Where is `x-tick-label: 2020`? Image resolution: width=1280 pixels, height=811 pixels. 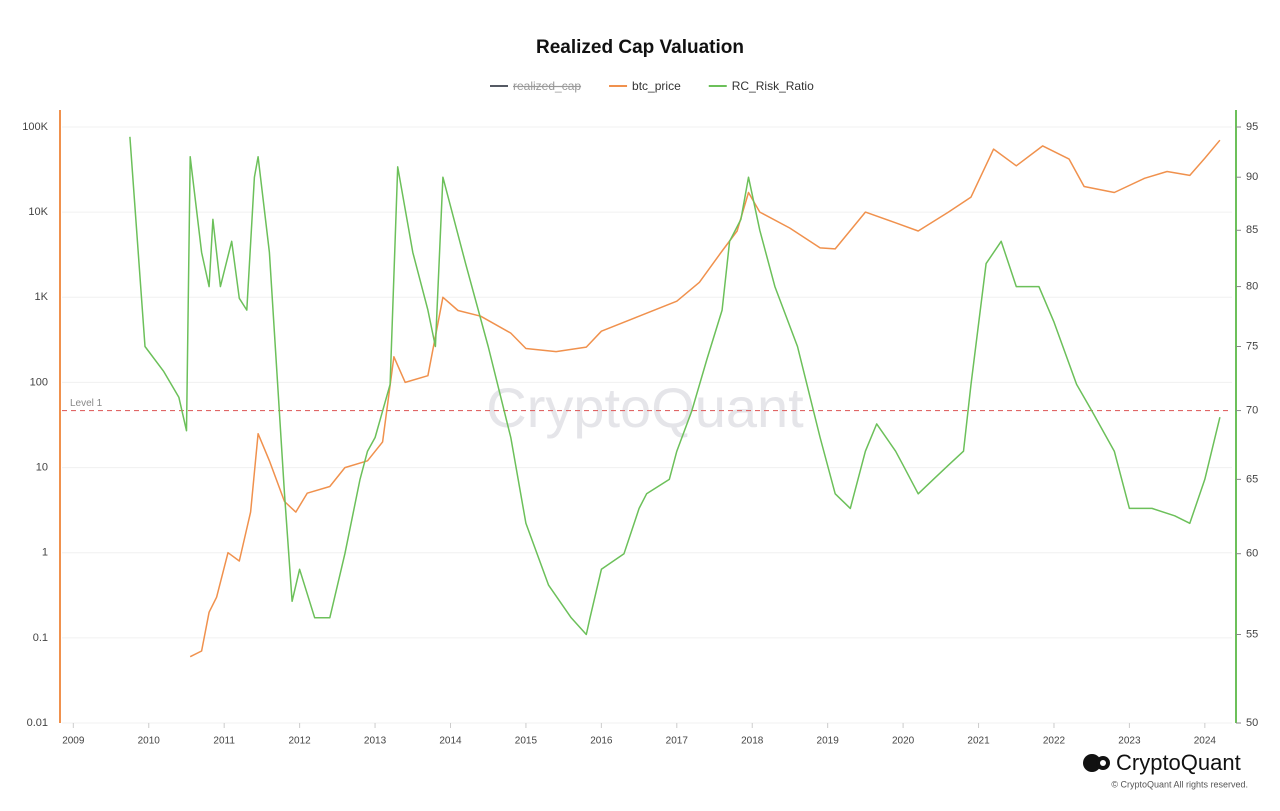 x-tick-label: 2020 is located at coordinates (903, 741).